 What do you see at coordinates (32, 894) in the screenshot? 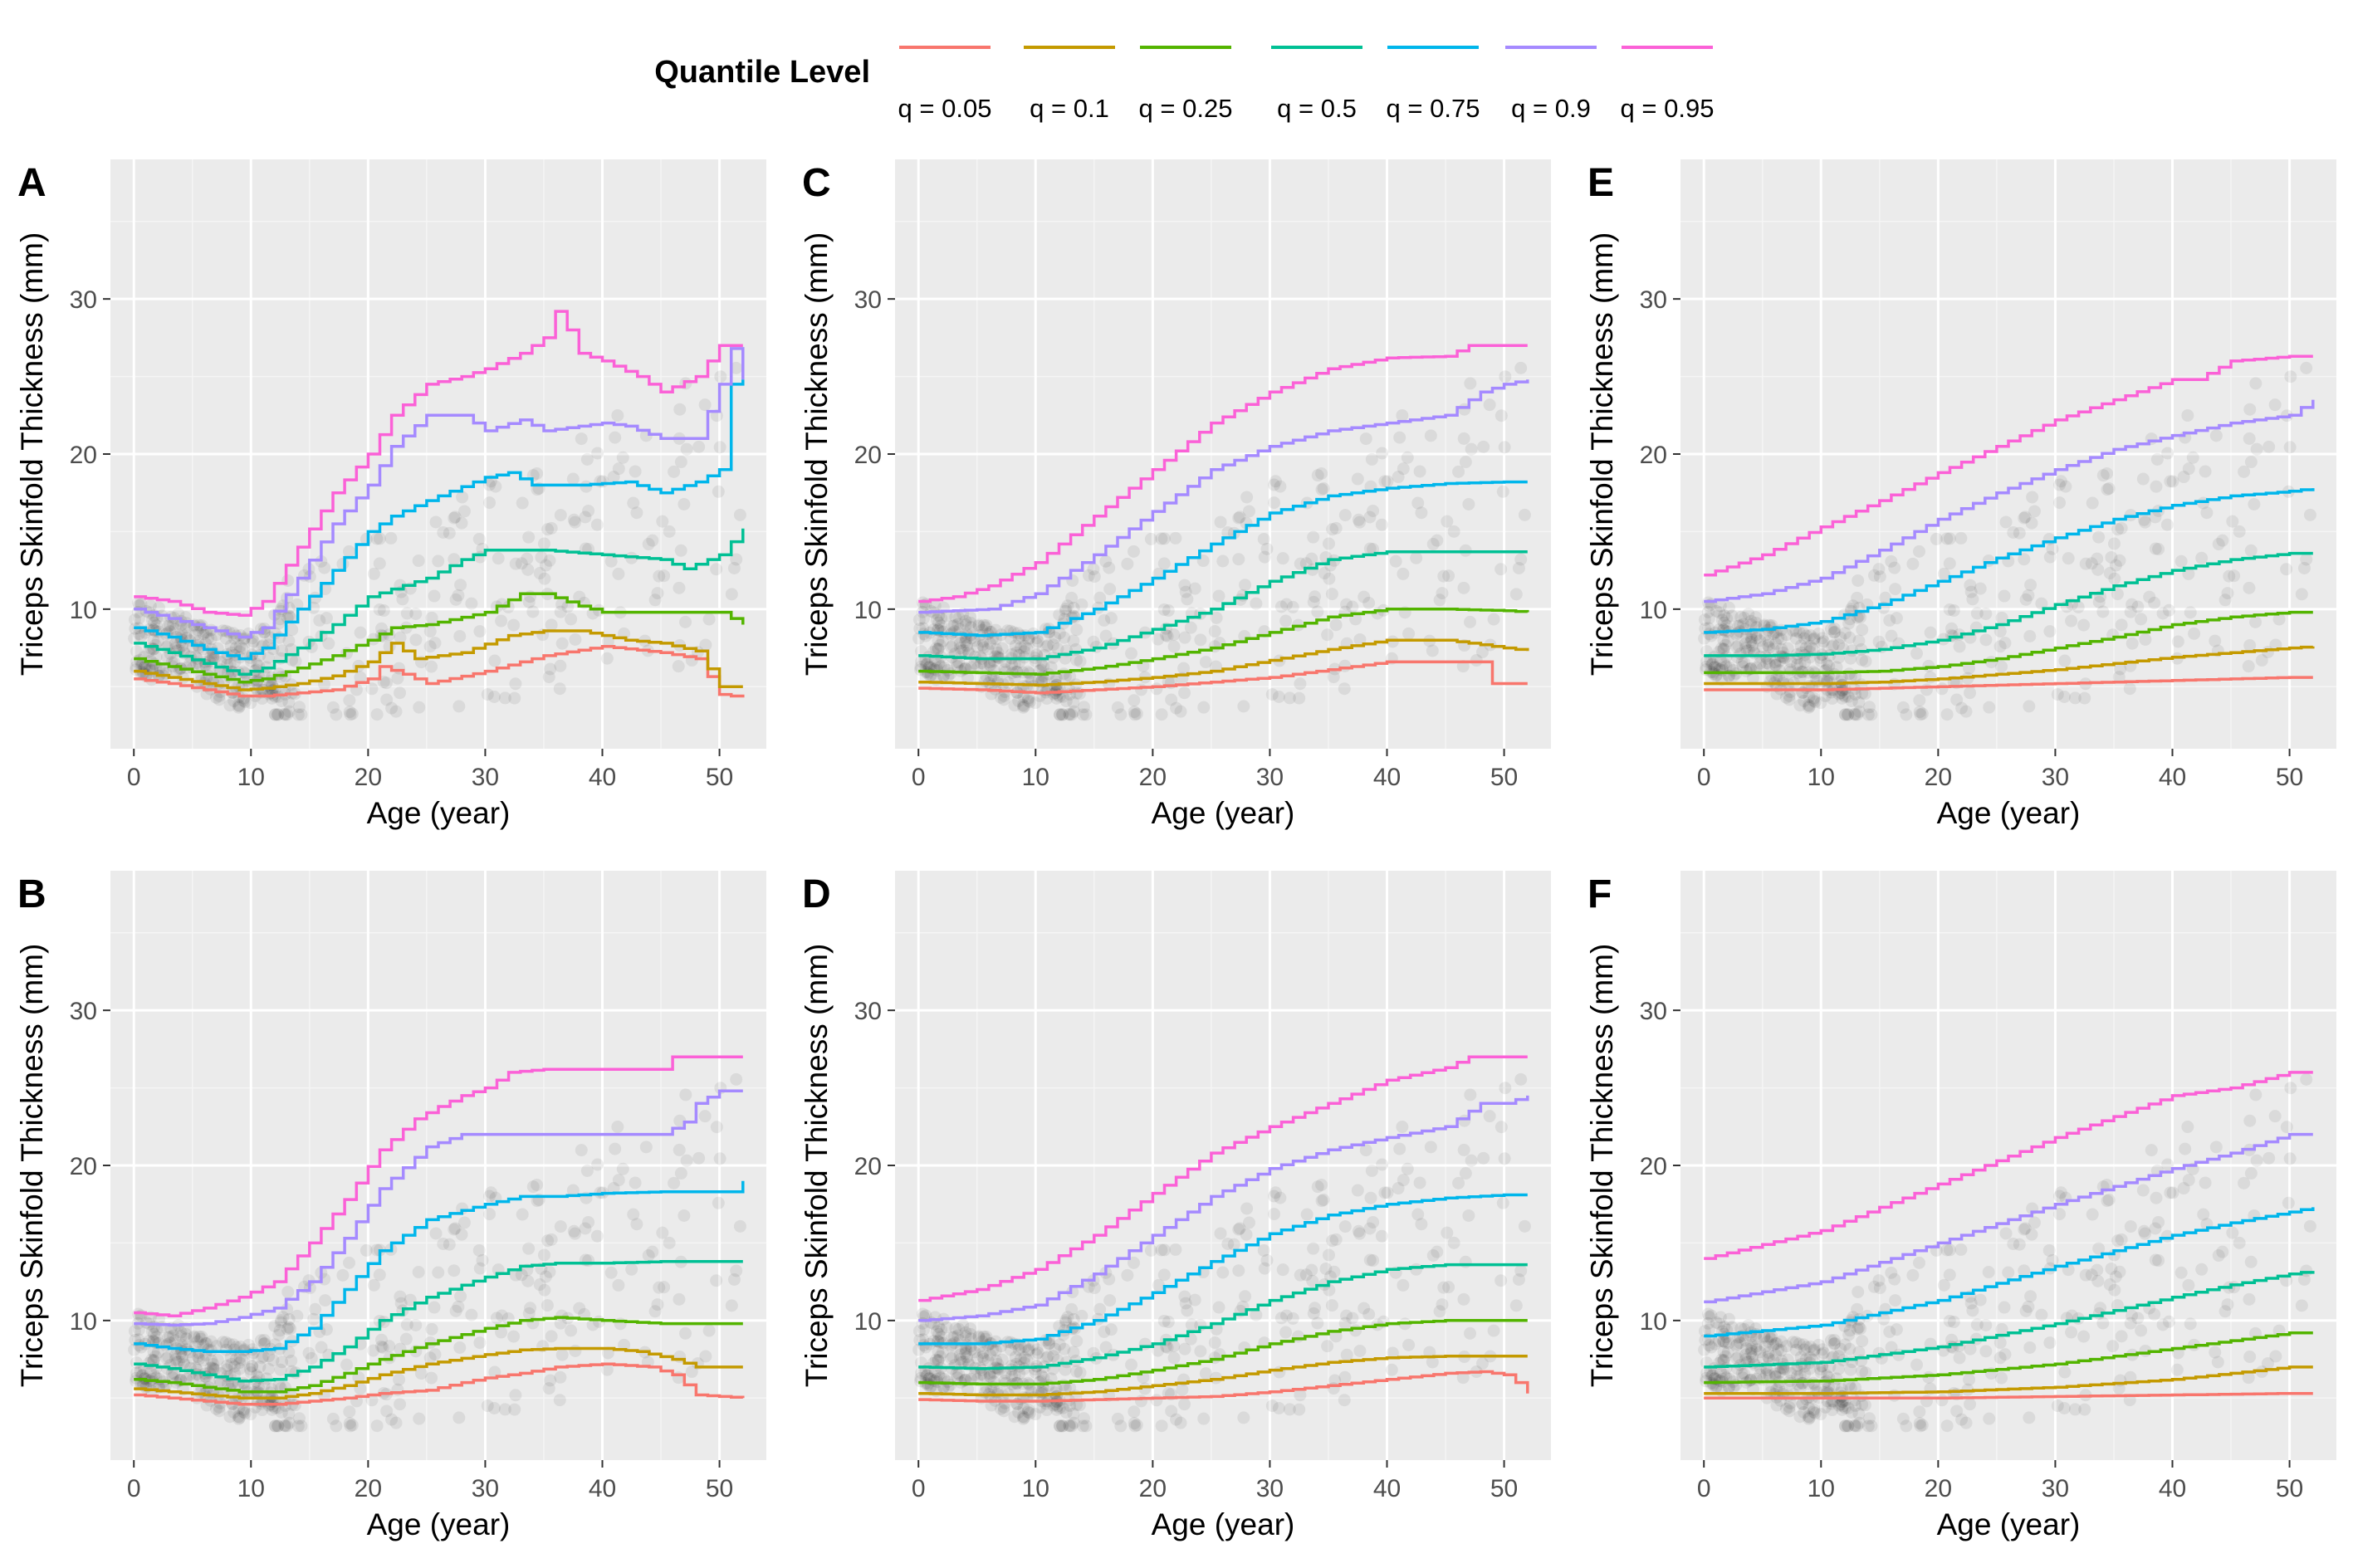
I see `panel-label: B` at bounding box center [32, 894].